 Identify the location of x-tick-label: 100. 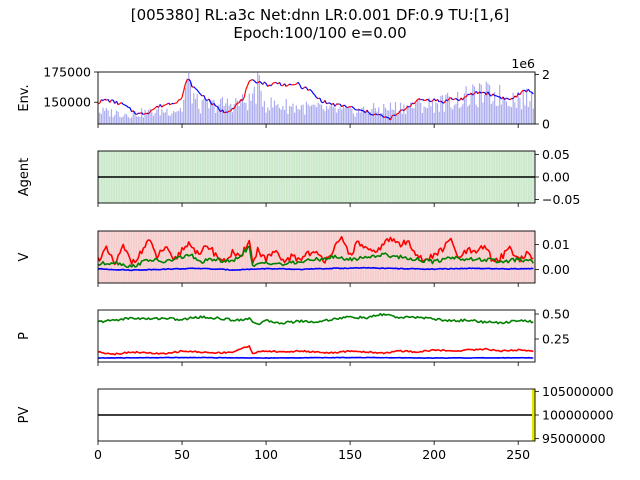
(266, 454).